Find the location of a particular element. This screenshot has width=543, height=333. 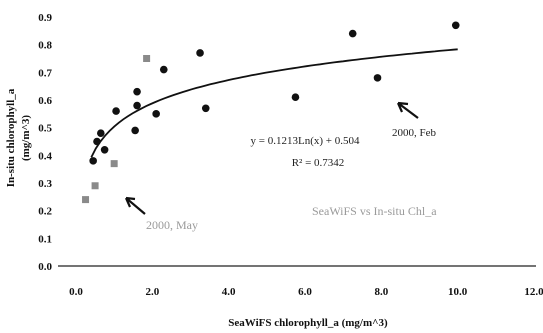

x-tick-labels: 0.0 2.0 4.0 6.0 8.0 10.0 12.0 is located at coordinates (306, 292).